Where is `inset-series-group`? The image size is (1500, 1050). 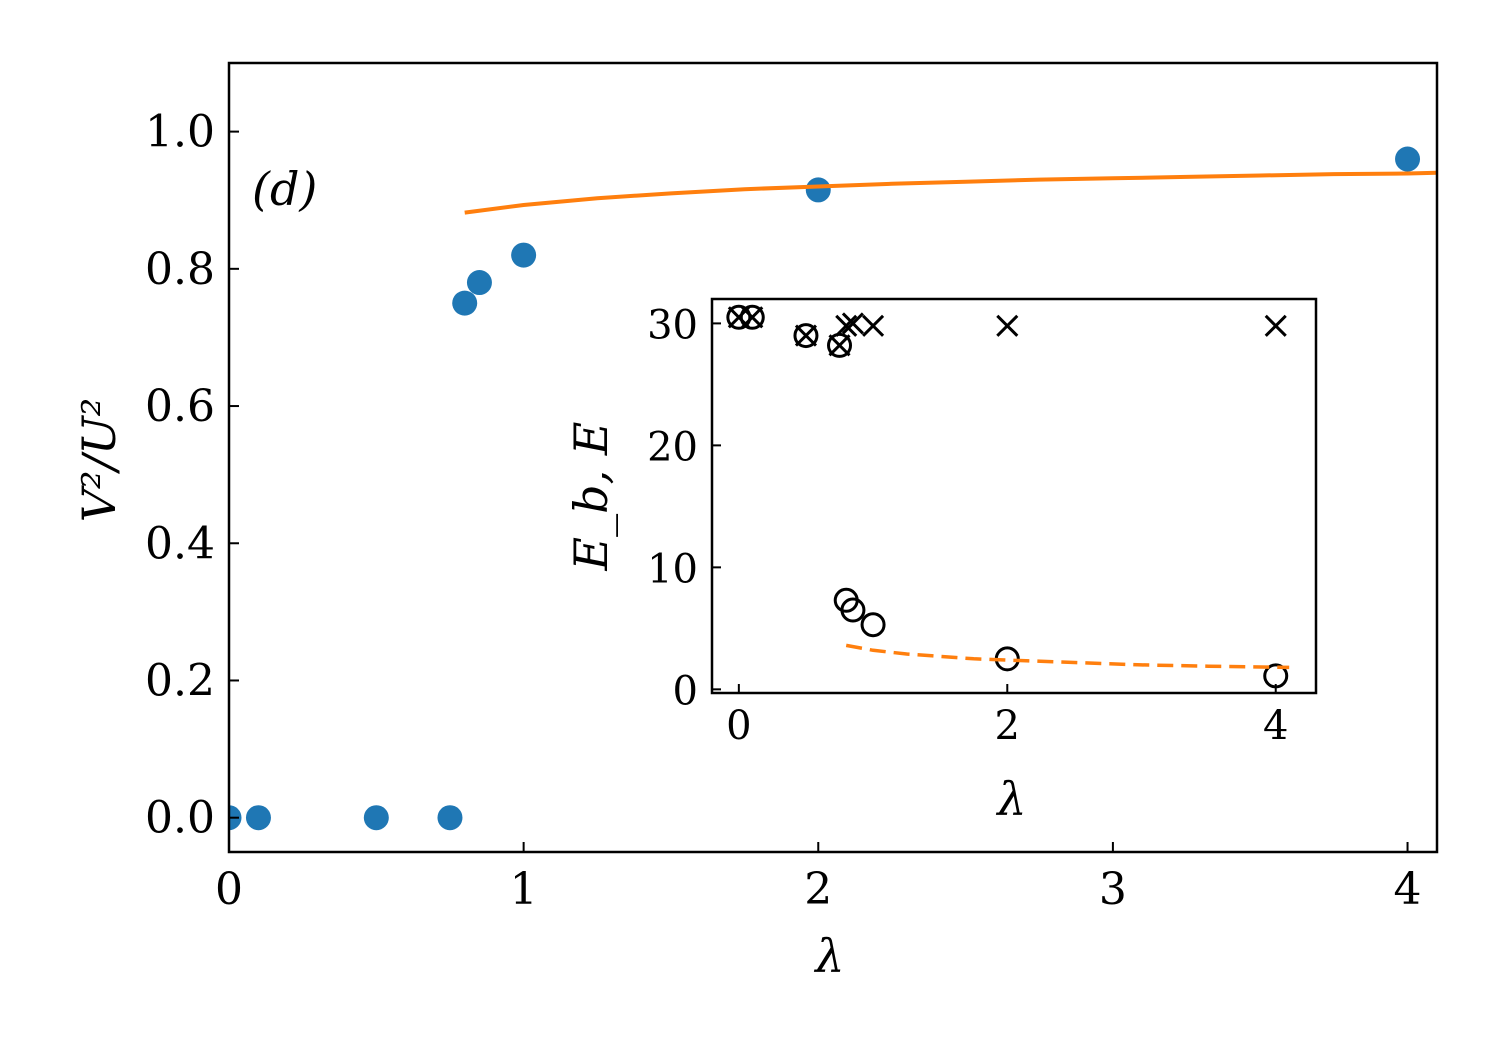
inset-series-group is located at coordinates (1008, 496).